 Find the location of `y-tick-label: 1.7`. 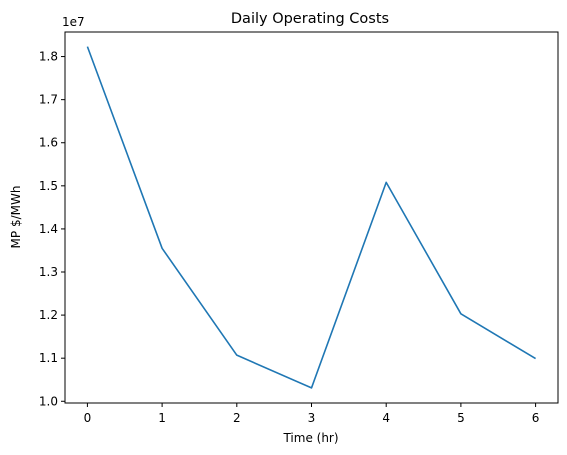

y-tick-label: 1.7 is located at coordinates (48, 100).